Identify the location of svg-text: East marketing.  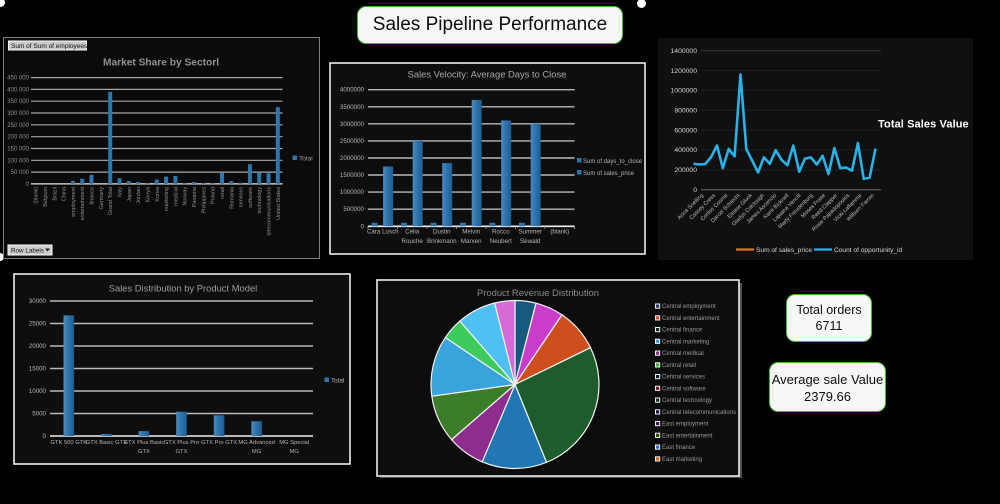
(682, 460).